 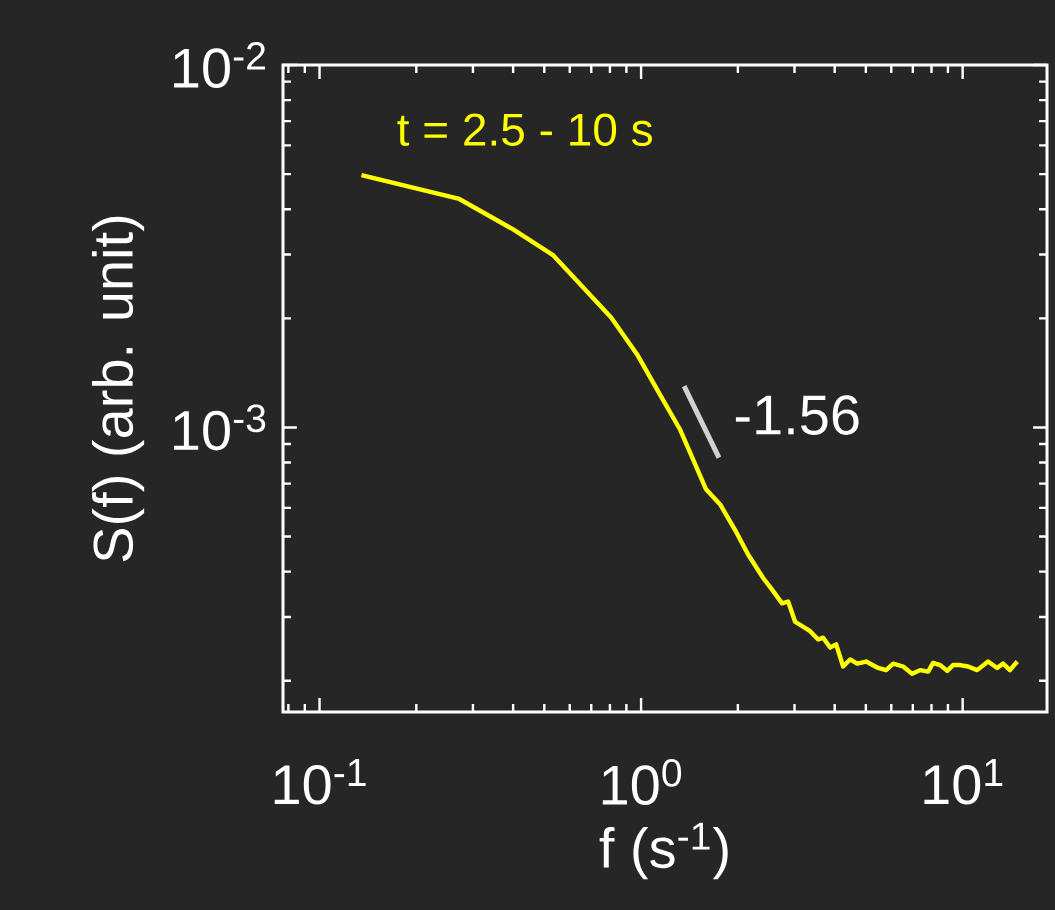 I want to click on y-axis-title: S(f) (arb. unit), so click(x=118, y=389).